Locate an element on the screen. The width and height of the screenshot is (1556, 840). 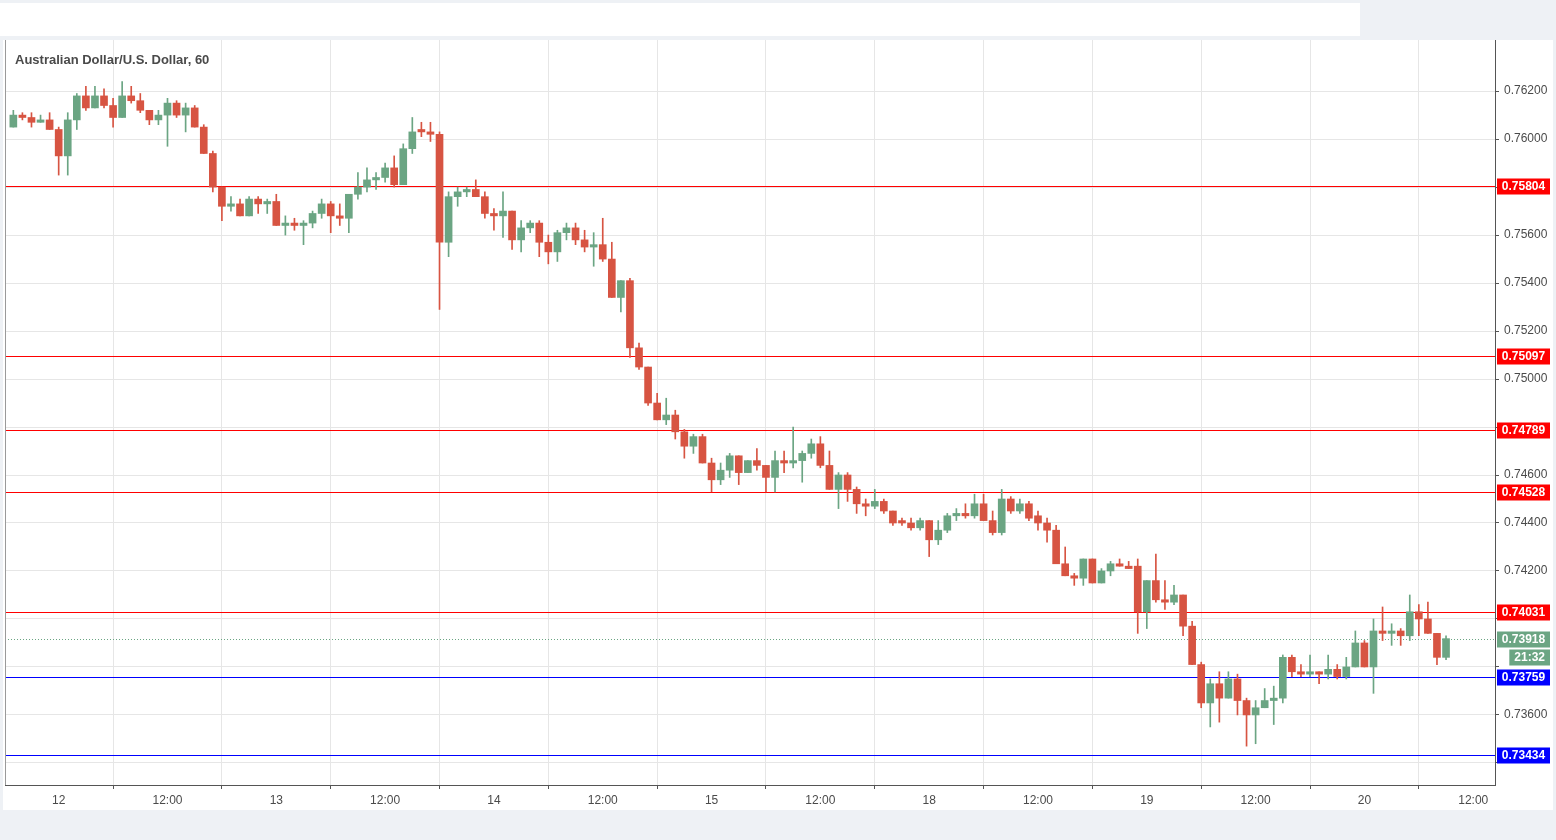
y-tick-label: 0.74400 is located at coordinates (1526, 522).